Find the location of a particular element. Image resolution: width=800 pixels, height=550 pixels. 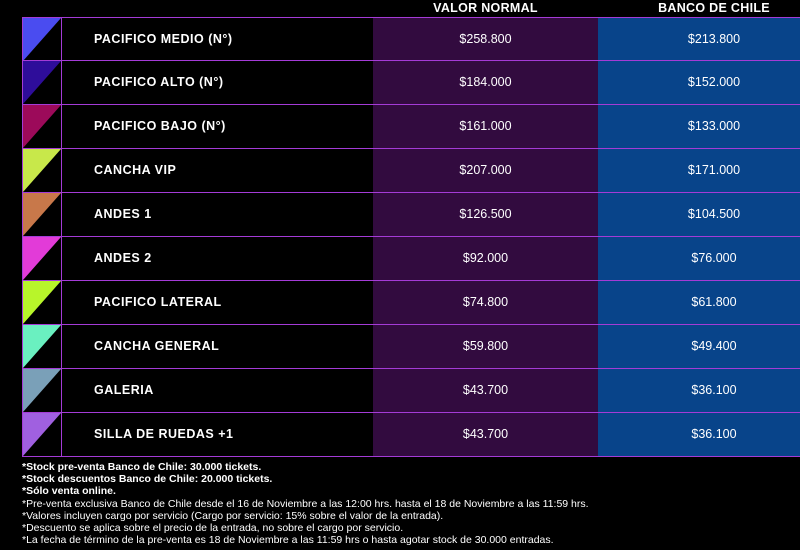

table-row: PACIFICO MEDIO (N°) $258.800 $213.800 is located at coordinates (411, 39).